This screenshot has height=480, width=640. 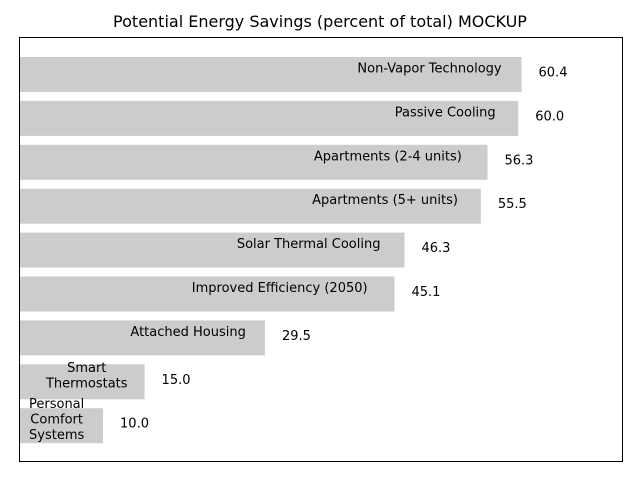 What do you see at coordinates (512, 204) in the screenshot?
I see `value-label: 55.5` at bounding box center [512, 204].